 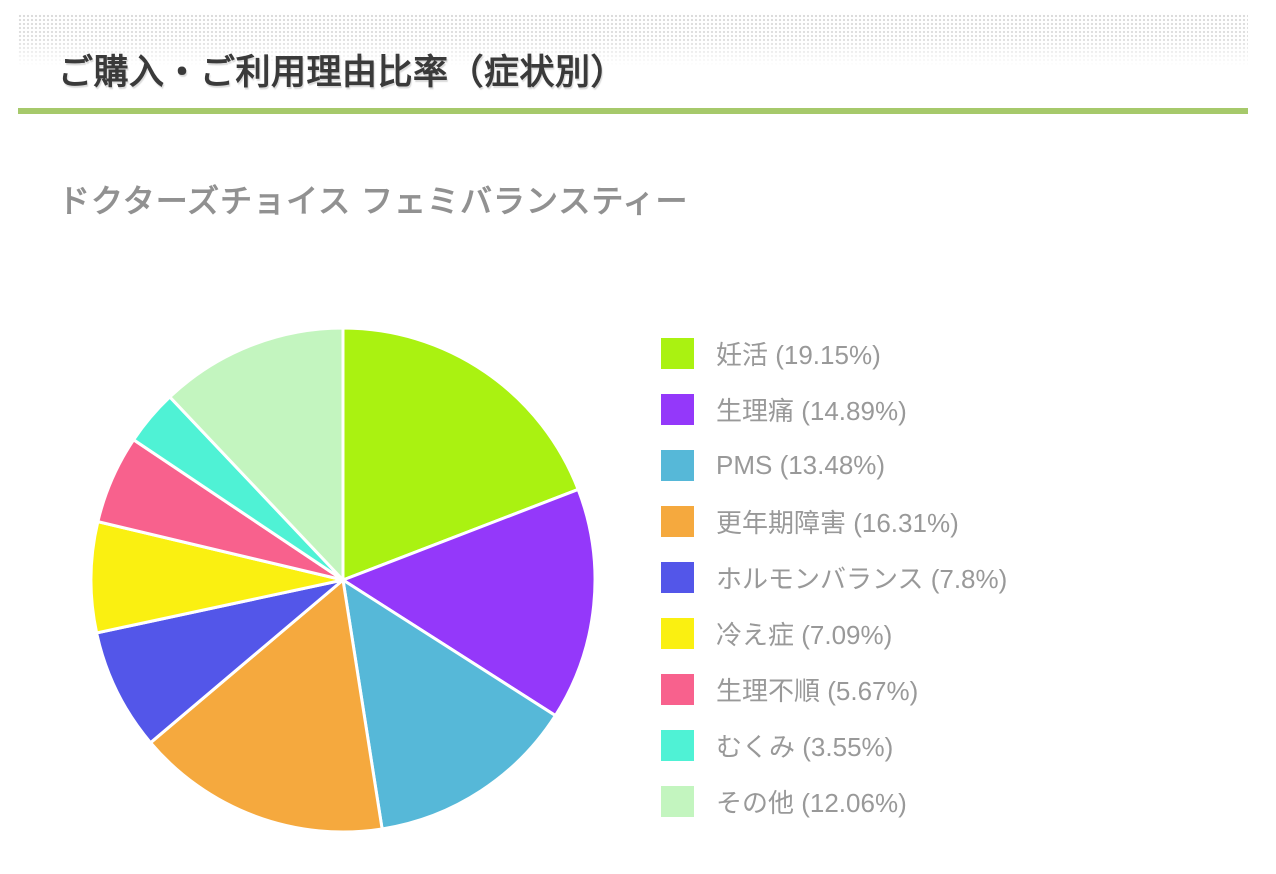 I want to click on legend-label: 生理不順 (5.67%), so click(x=817, y=690).